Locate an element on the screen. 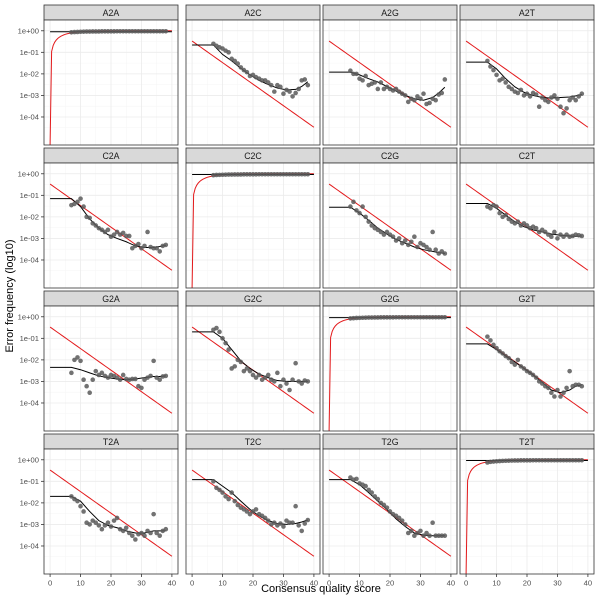  facet-strip-label: A2A is located at coordinates (111, 13).